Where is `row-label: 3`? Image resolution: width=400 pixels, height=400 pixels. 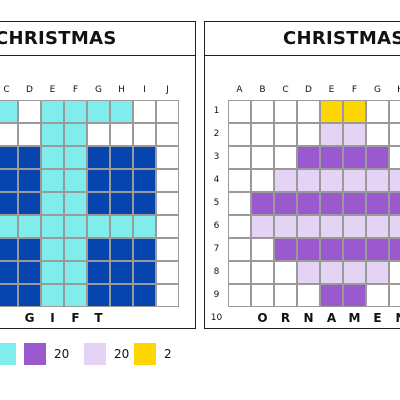
row-label: 3 is located at coordinates (216, 157).